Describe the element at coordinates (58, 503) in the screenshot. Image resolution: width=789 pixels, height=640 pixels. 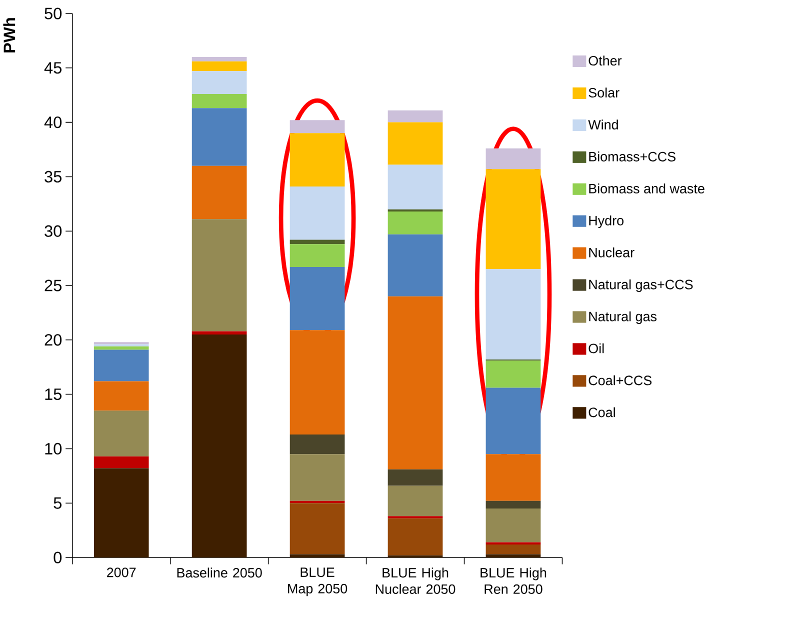
I see `y-tick-label: 5` at that location.